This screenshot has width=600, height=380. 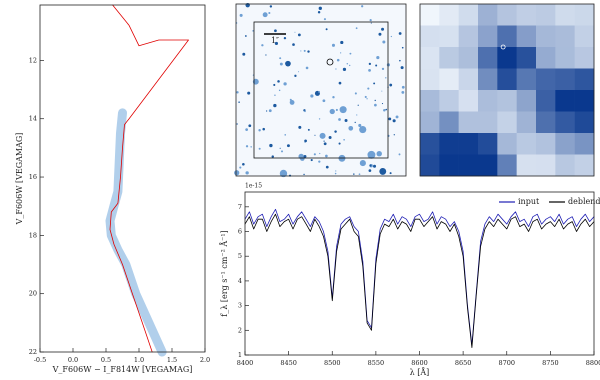 What do you see at coordinates (33, 235) in the screenshot?
I see `y-tick-label: 18` at bounding box center [33, 235].